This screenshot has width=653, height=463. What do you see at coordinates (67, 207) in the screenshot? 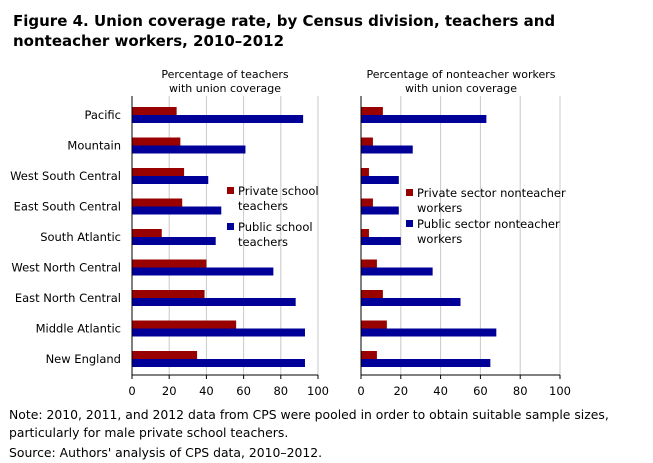
I see `category-label: East South Central` at bounding box center [67, 207].